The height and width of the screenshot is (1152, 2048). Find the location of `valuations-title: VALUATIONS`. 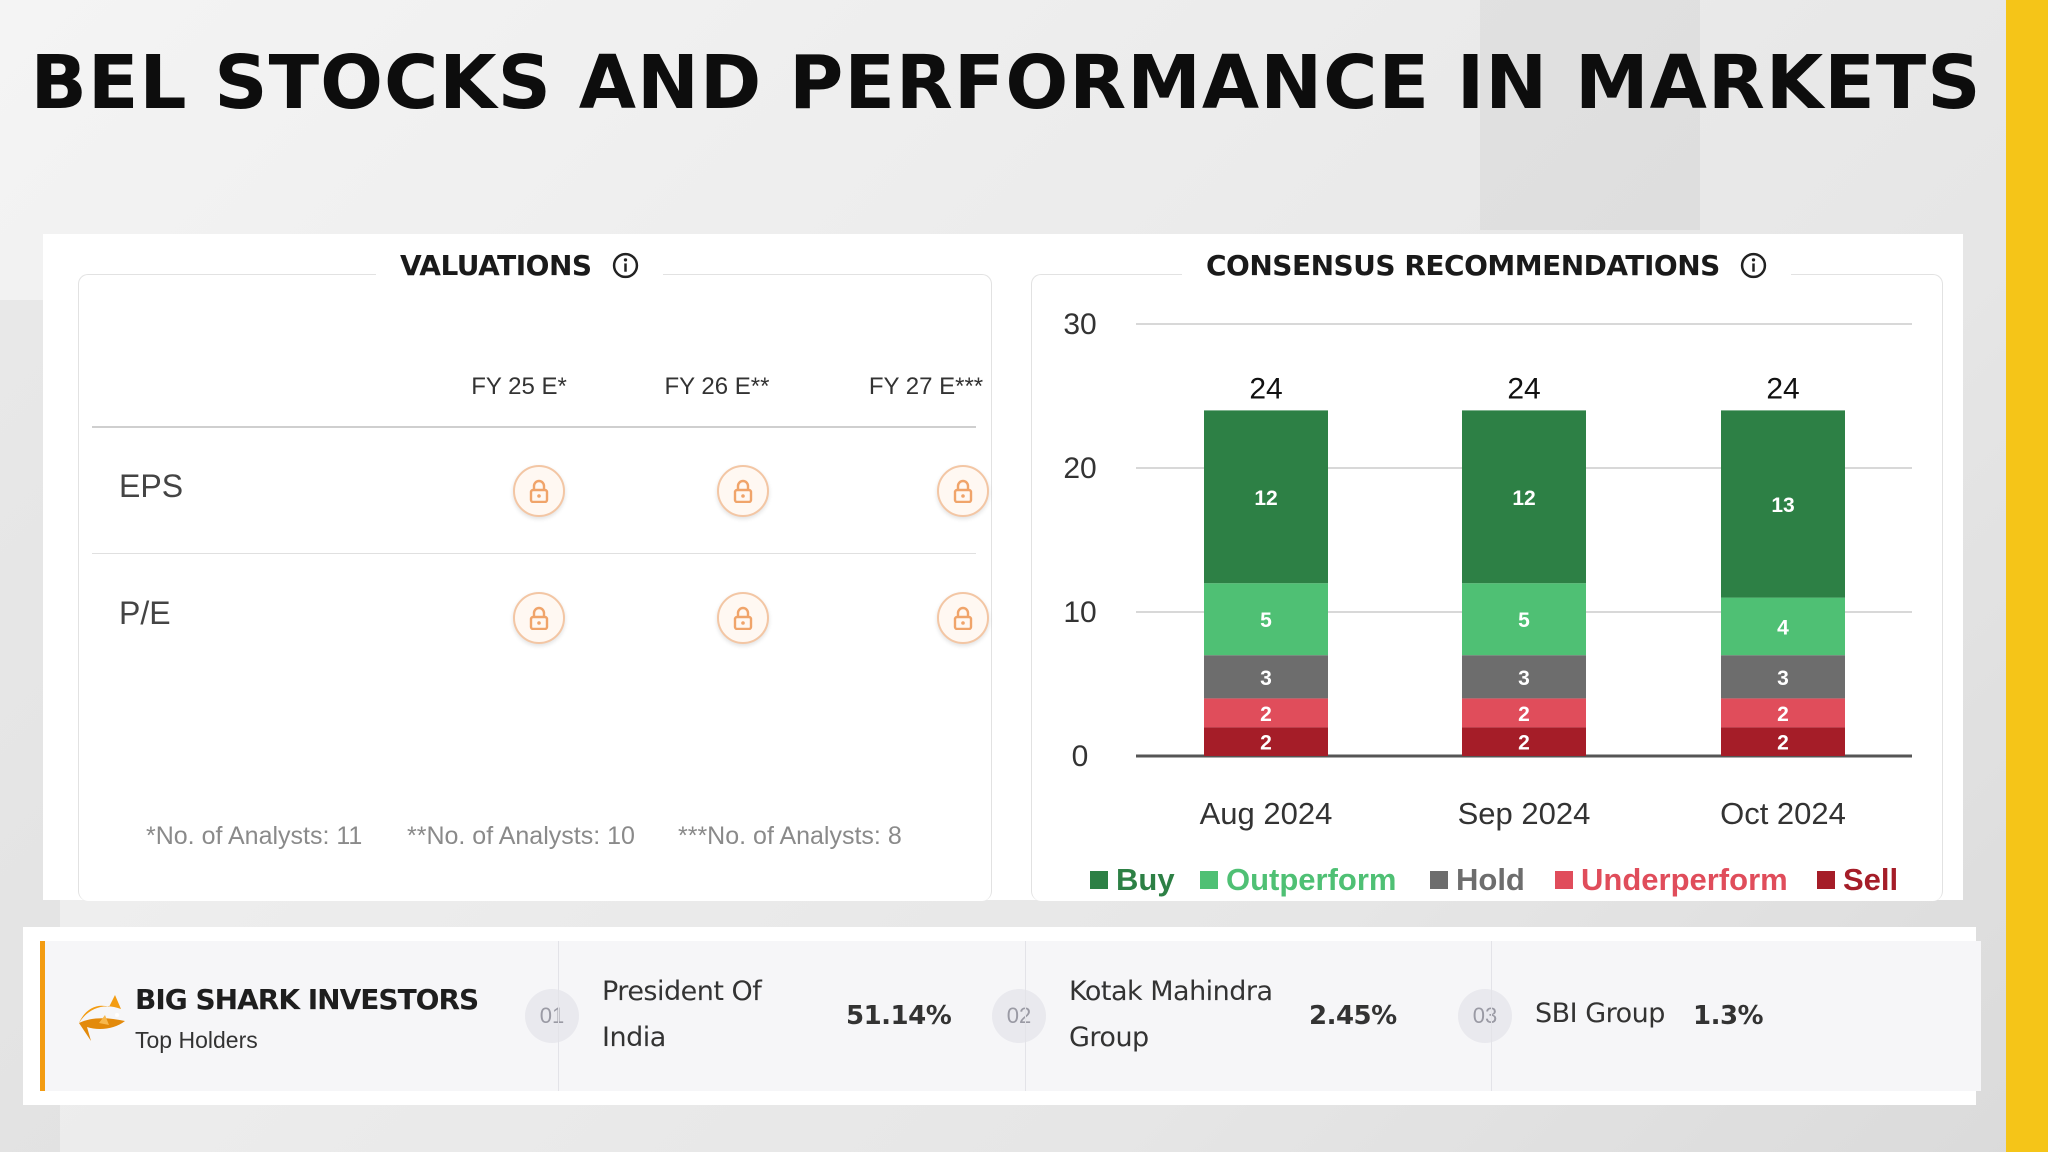

valuations-title: VALUATIONS is located at coordinates (519, 265).